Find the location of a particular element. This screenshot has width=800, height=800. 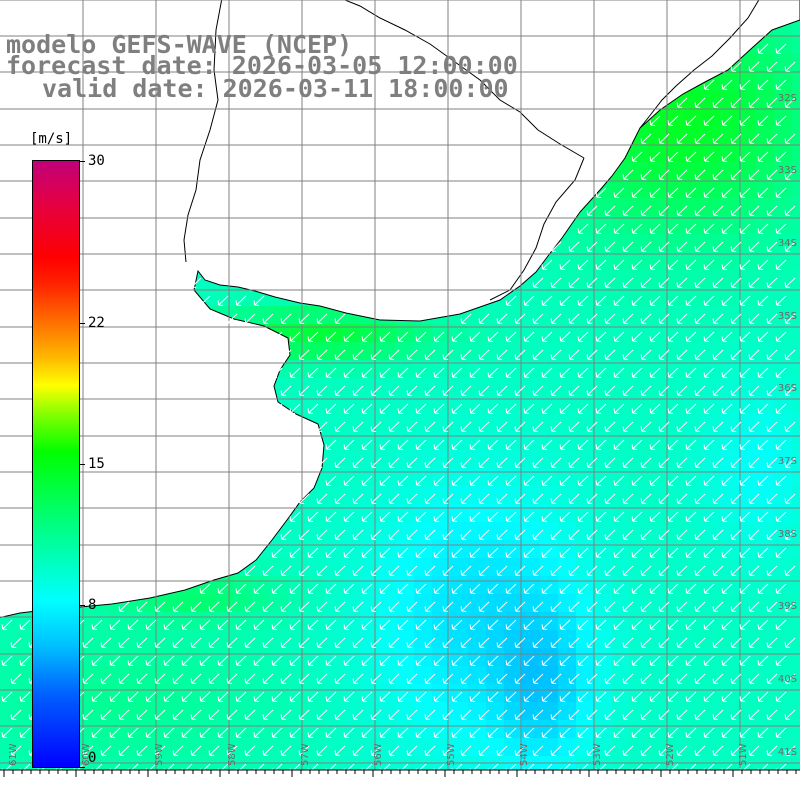

lat-label: 33S is located at coordinates (787, 170).